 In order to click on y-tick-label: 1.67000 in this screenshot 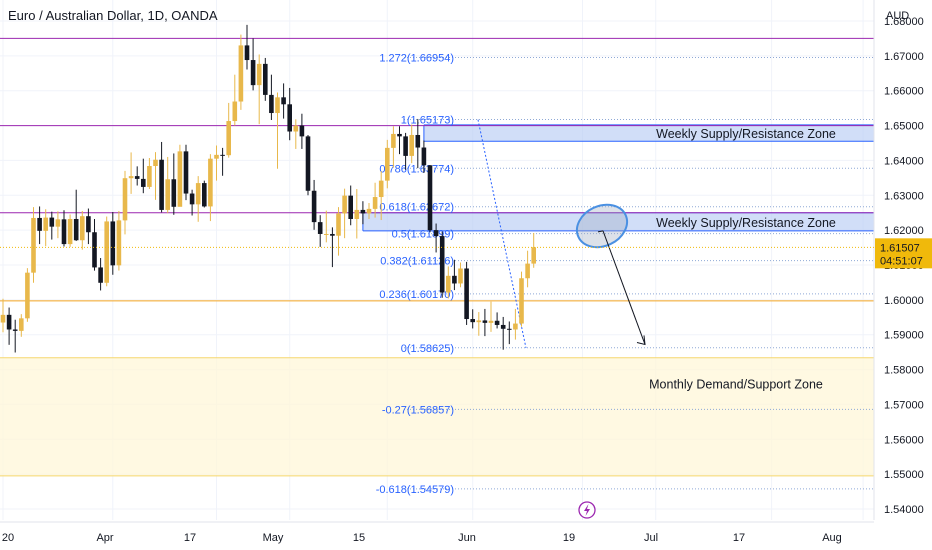, I will do `click(904, 57)`.